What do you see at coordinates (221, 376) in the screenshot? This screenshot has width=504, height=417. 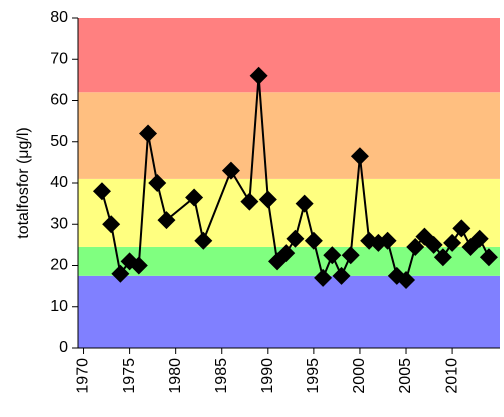 I see `x-tick-label: 1985` at bounding box center [221, 376].